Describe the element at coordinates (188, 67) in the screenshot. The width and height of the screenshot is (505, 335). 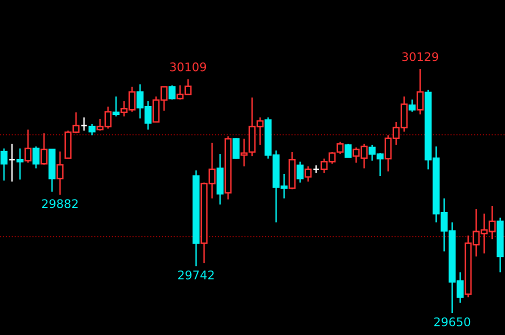
I see `annotation: 30109` at that location.